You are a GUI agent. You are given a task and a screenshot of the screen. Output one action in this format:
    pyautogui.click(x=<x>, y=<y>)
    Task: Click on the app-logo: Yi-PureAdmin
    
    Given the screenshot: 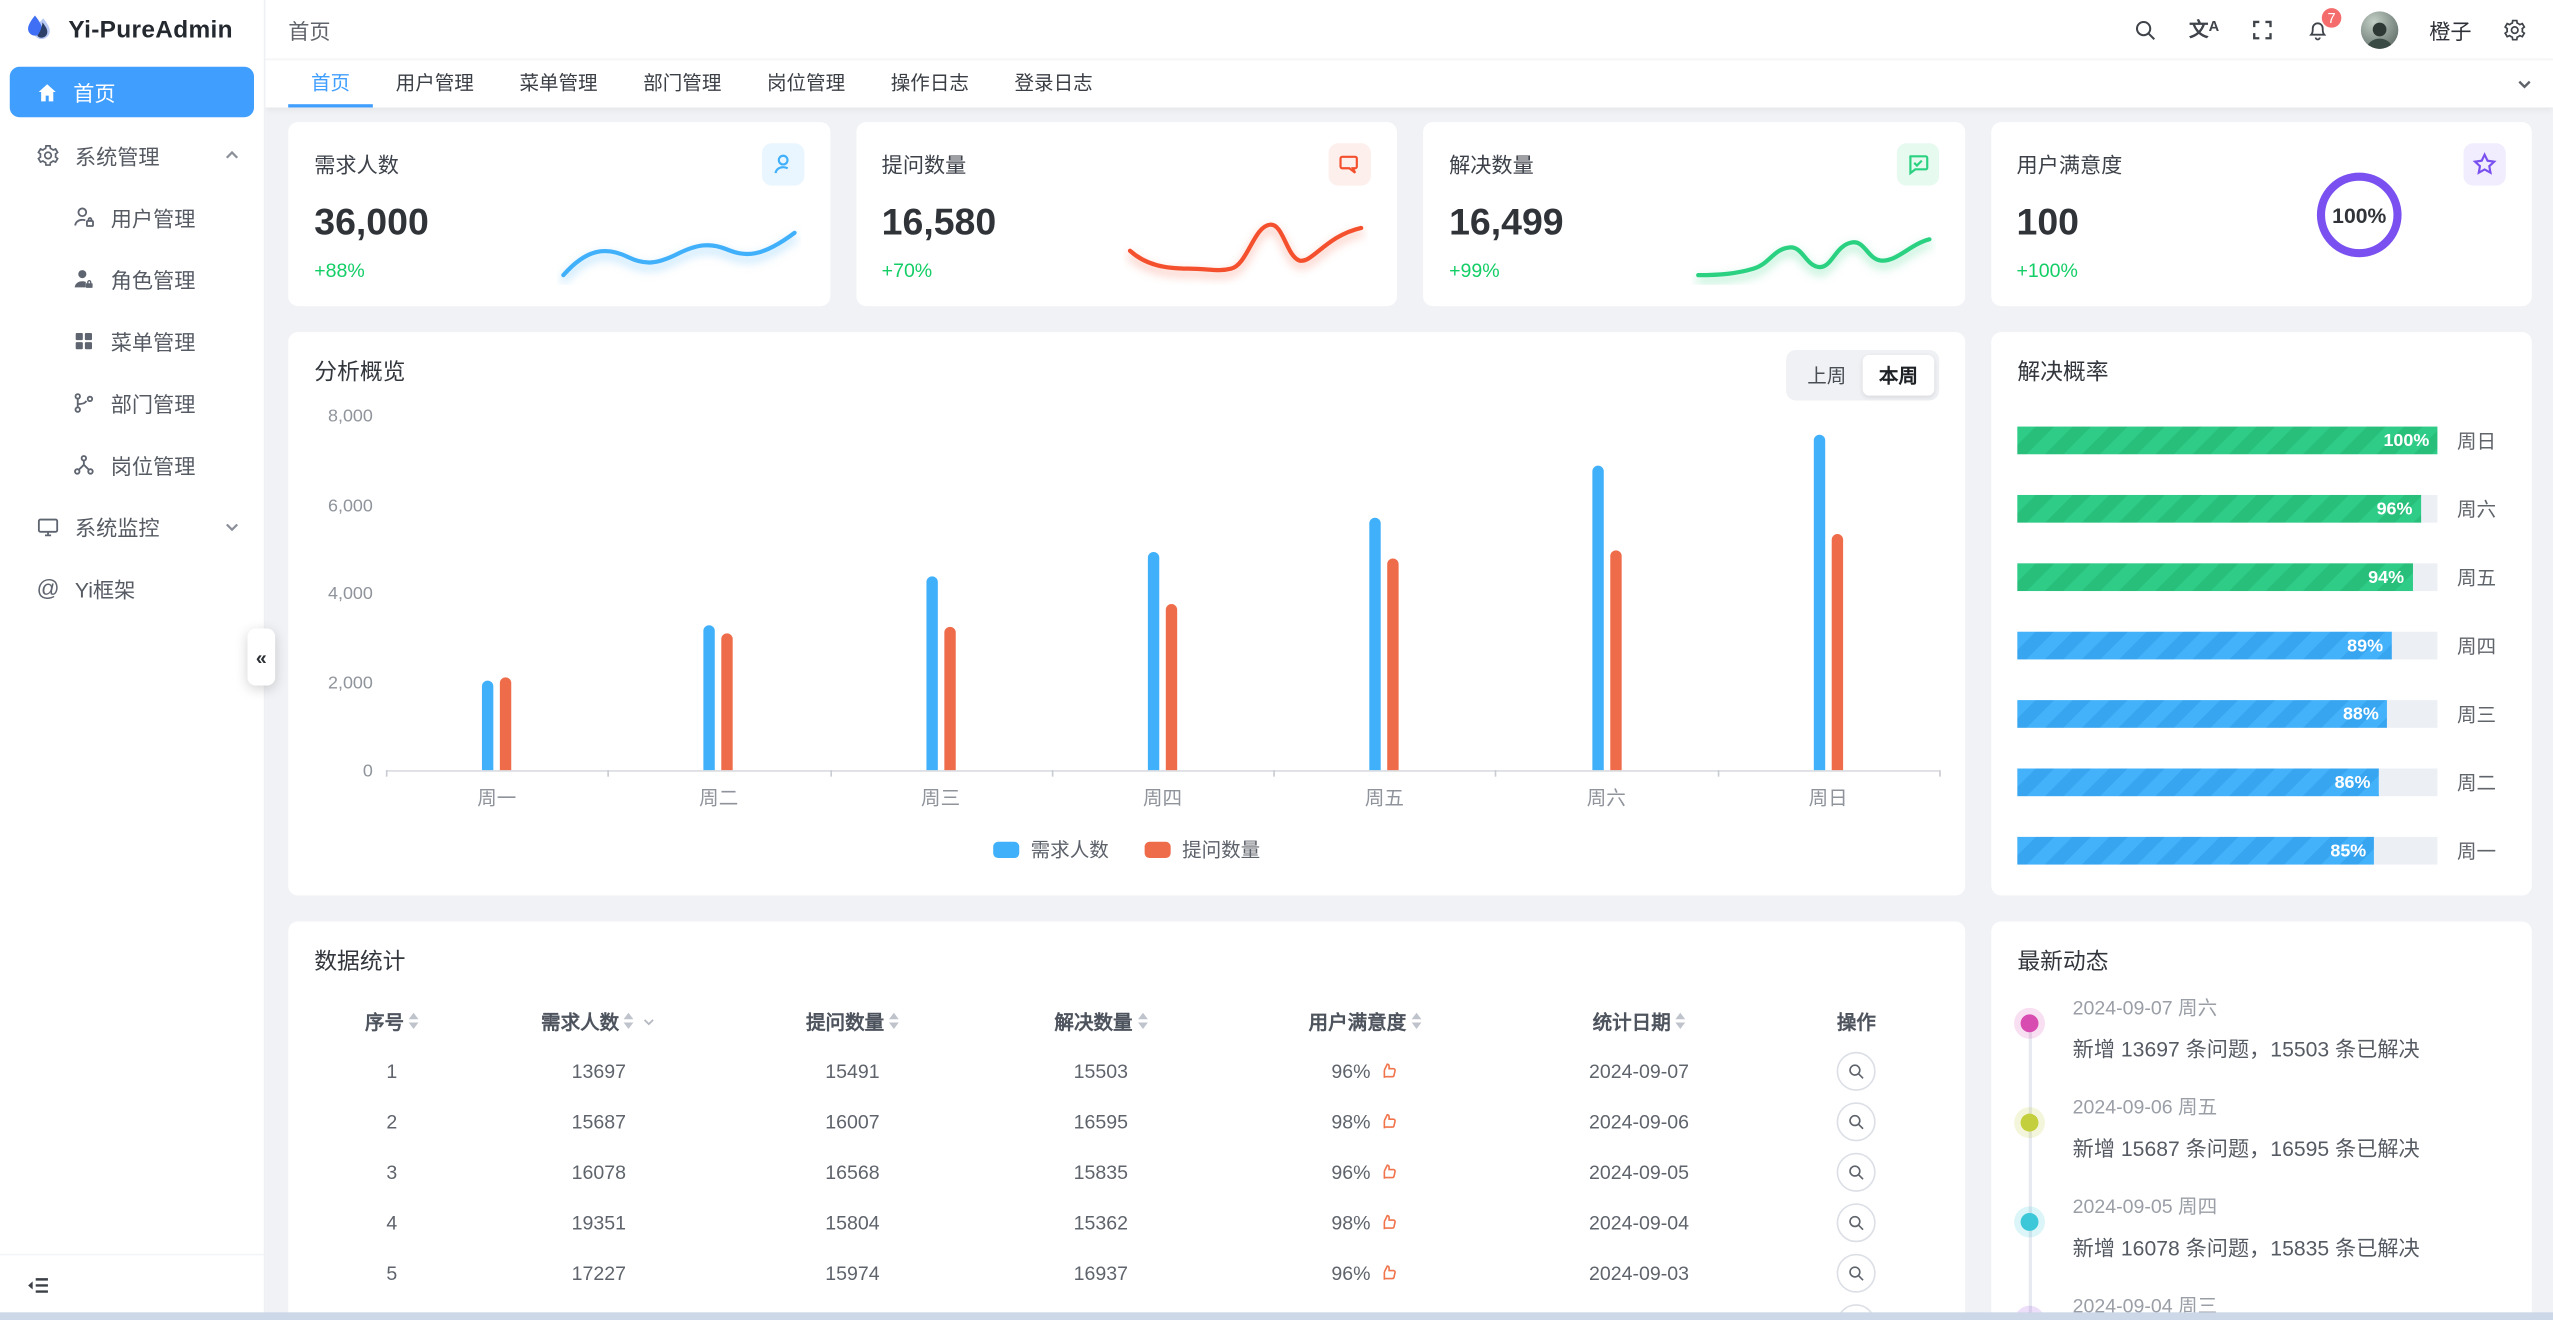 What is the action you would take?
    pyautogui.click(x=132, y=29)
    